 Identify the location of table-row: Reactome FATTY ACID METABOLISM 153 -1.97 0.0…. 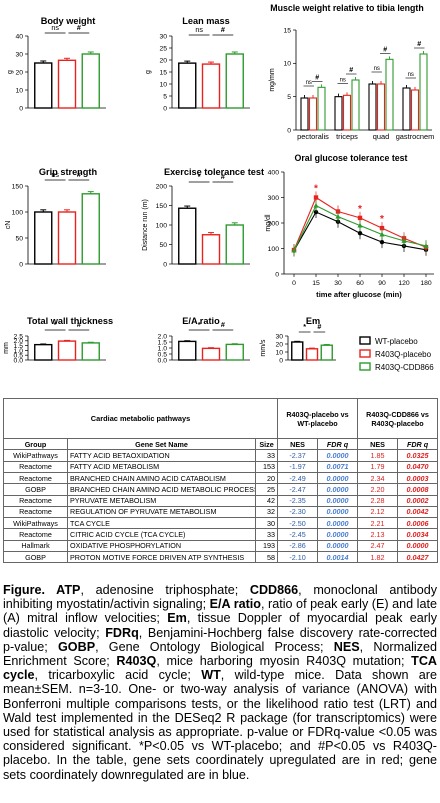
(221, 467).